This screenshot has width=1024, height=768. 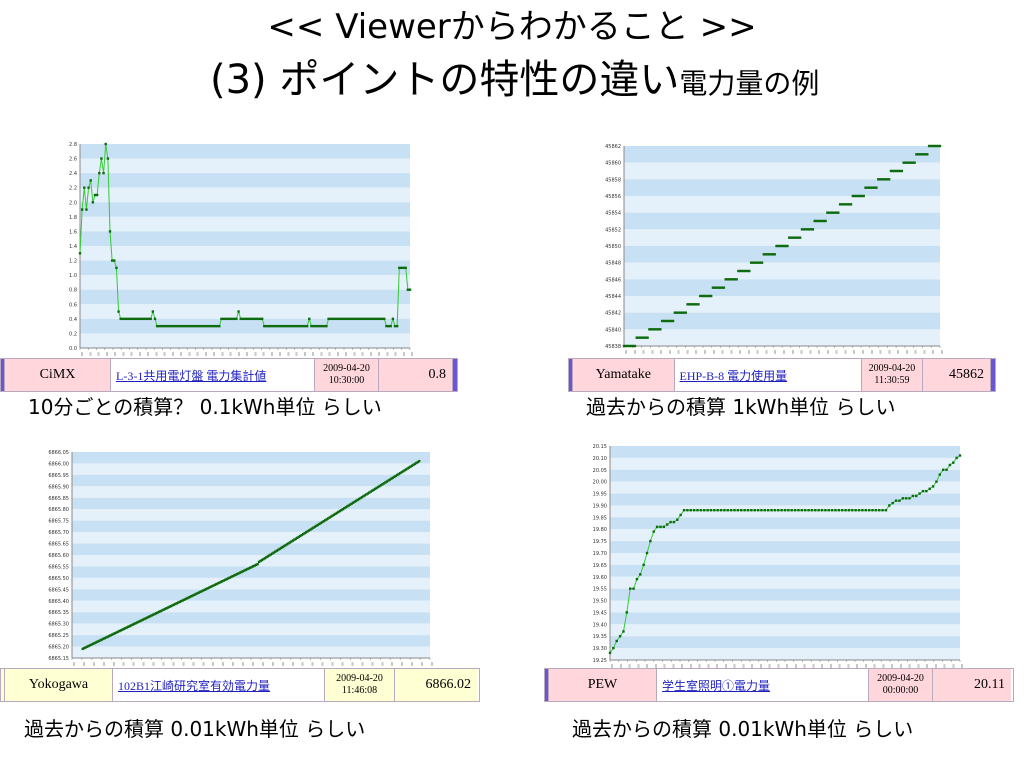 What do you see at coordinates (600, 471) in the screenshot?
I see `y-tick-label: 20.05` at bounding box center [600, 471].